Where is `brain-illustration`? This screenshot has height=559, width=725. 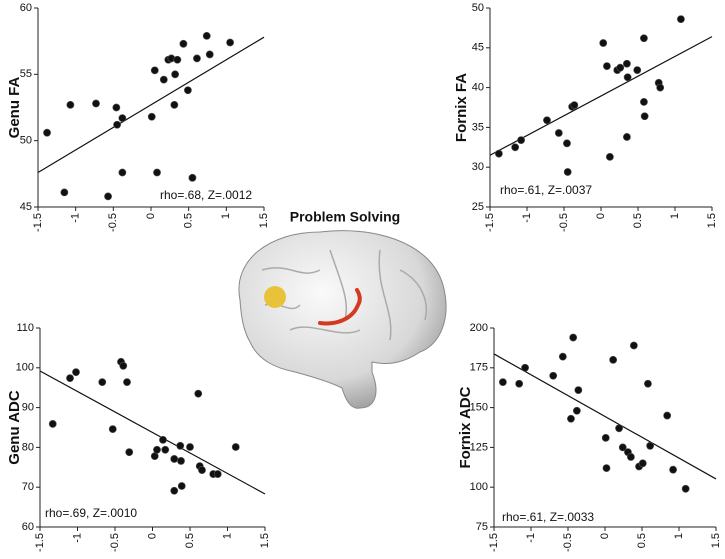
brain-illustration is located at coordinates (342, 319).